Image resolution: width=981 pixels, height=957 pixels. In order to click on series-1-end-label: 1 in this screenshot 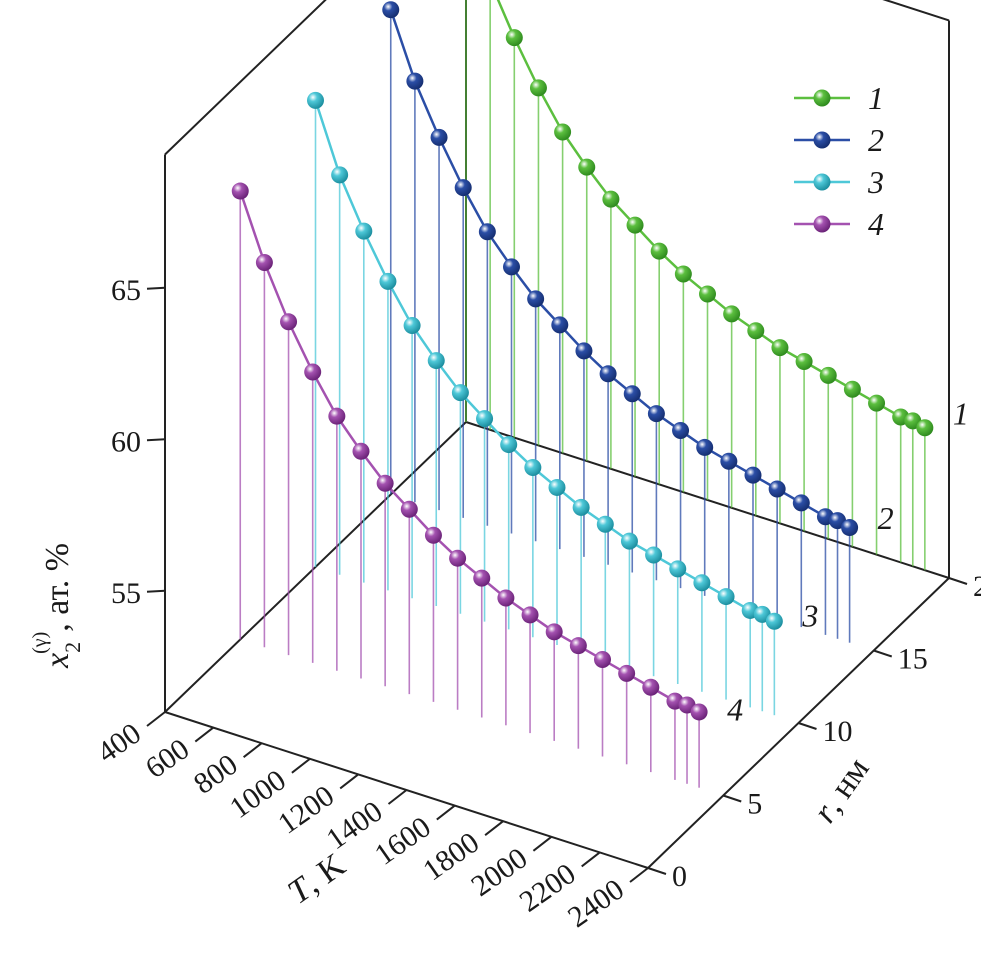, I will do `click(961, 413)`.